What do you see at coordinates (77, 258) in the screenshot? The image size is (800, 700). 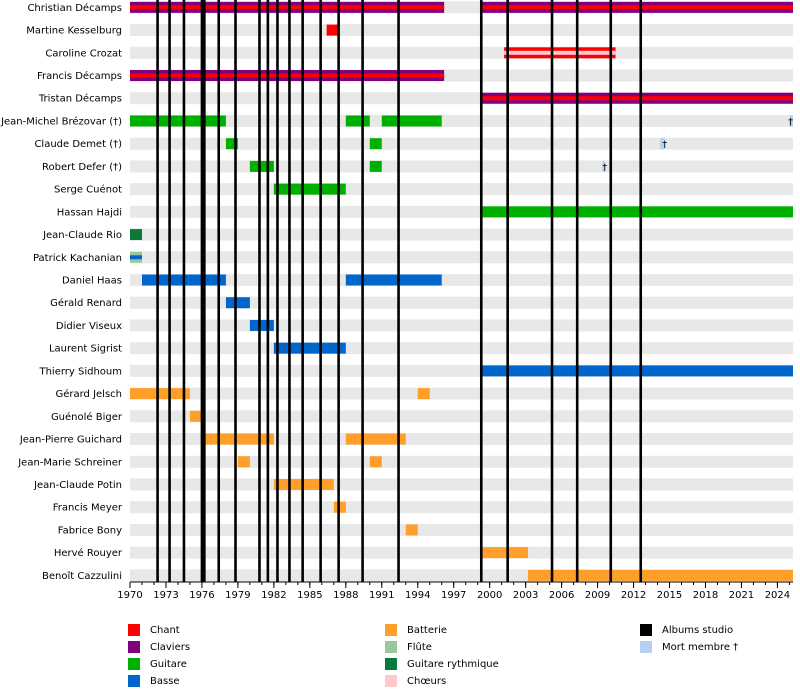 I see `member-label-patrick-kachanian: Patrick Kachanian` at bounding box center [77, 258].